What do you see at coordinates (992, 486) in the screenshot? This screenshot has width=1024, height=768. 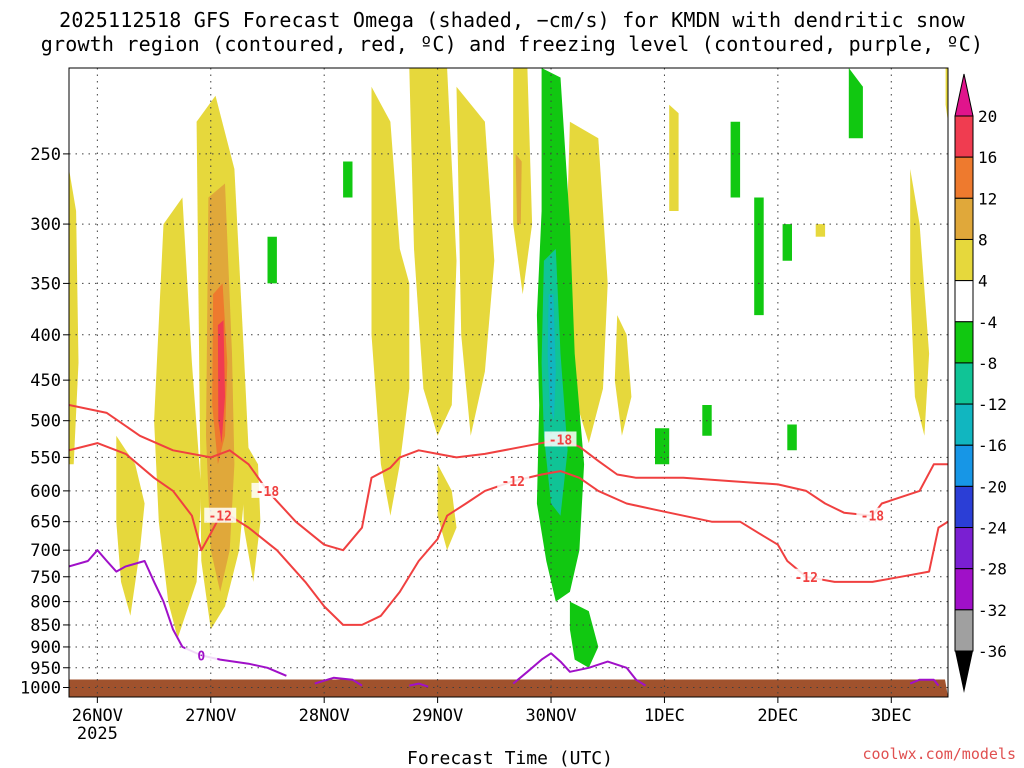 I see `colorbar-label-9: -20` at bounding box center [992, 486].